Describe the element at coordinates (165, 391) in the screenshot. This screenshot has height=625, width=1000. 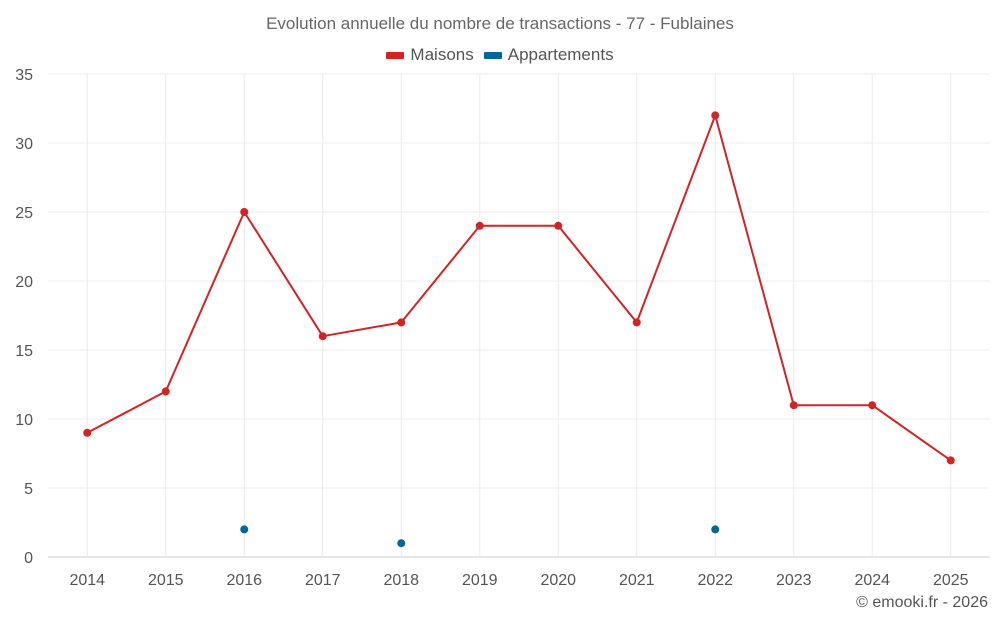
I see `data-point-maisons-2015` at that location.